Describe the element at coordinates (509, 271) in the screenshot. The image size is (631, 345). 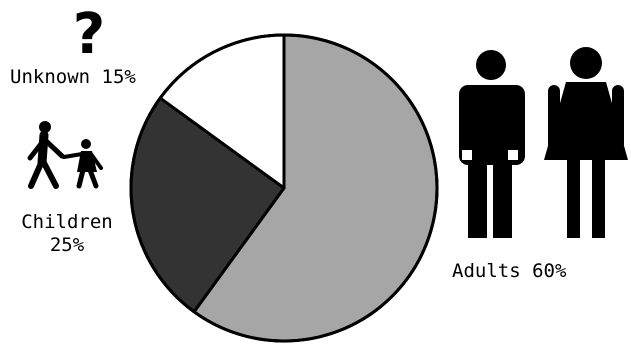
I see `label-adults: Adults 60%` at that location.